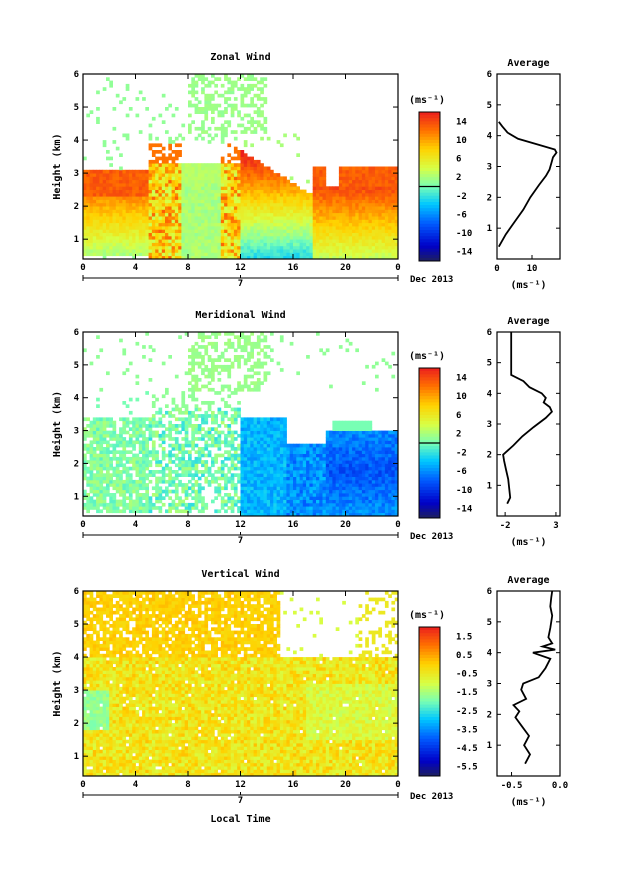 The height and width of the screenshot is (873, 618). What do you see at coordinates (490, 137) in the screenshot?
I see `profile-y-tick-label: 4` at bounding box center [490, 137].